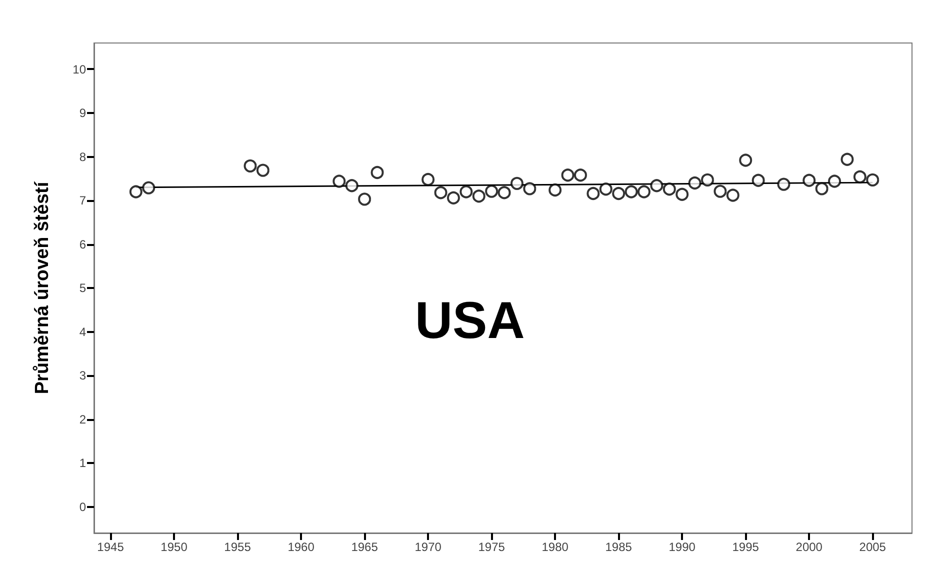 The width and height of the screenshot is (934, 584). I want to click on x-tick-label: 1995, so click(746, 547).